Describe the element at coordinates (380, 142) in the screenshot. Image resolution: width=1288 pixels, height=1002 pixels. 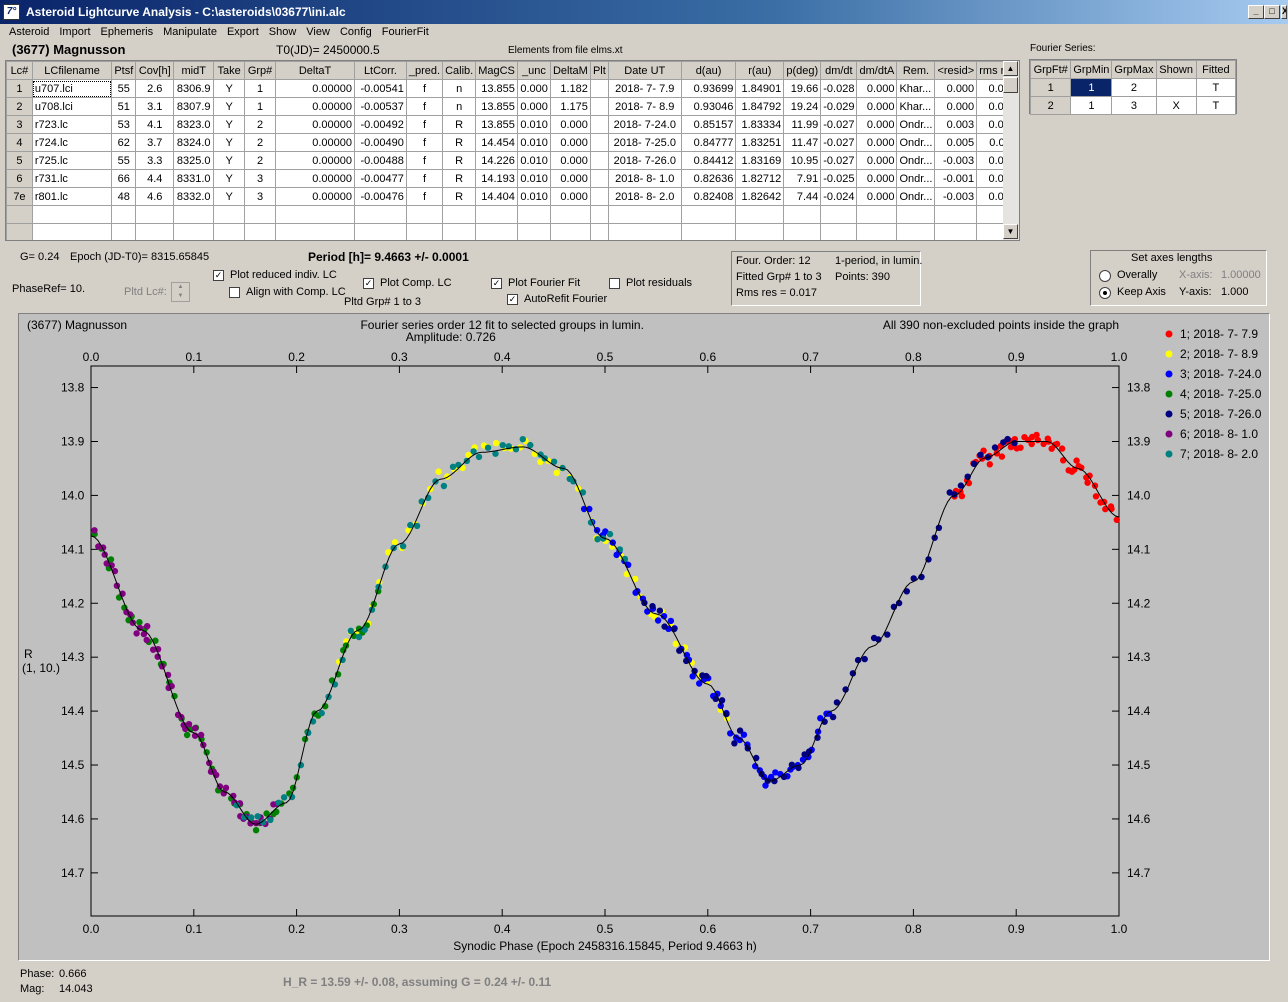
I see `lc-cell: -0.00490` at that location.